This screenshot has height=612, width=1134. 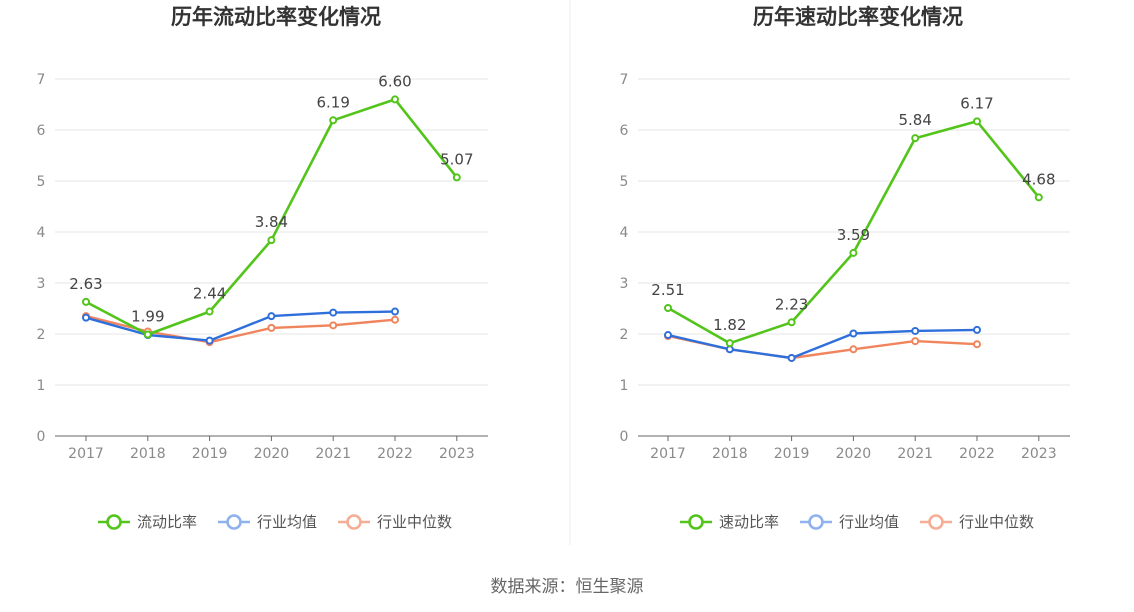 I want to click on data-source: 数据来源：恒生聚源, so click(x=567, y=587).